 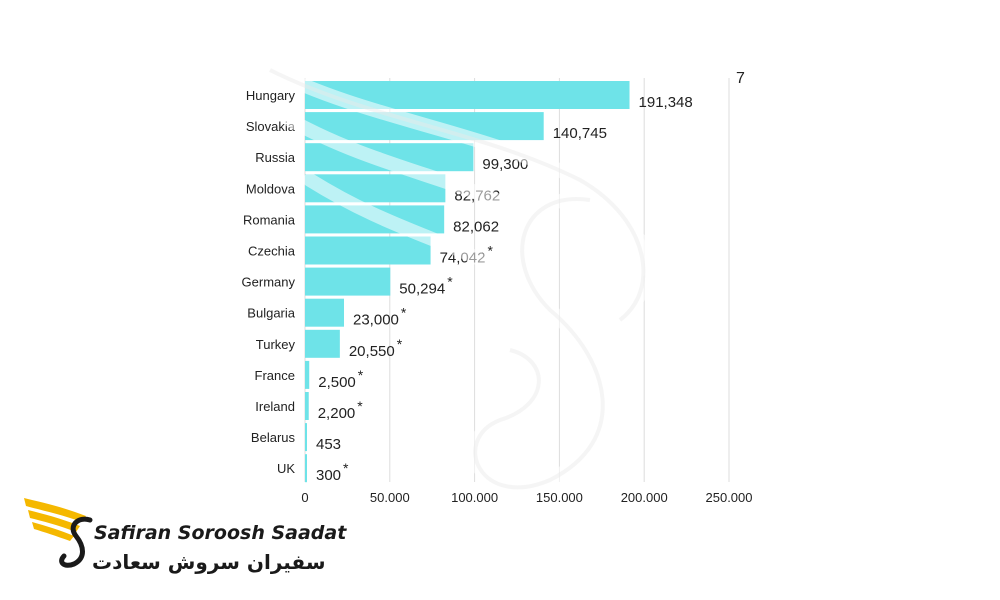 What do you see at coordinates (372, 351) in the screenshot?
I see `value-label: 20,550` at bounding box center [372, 351].